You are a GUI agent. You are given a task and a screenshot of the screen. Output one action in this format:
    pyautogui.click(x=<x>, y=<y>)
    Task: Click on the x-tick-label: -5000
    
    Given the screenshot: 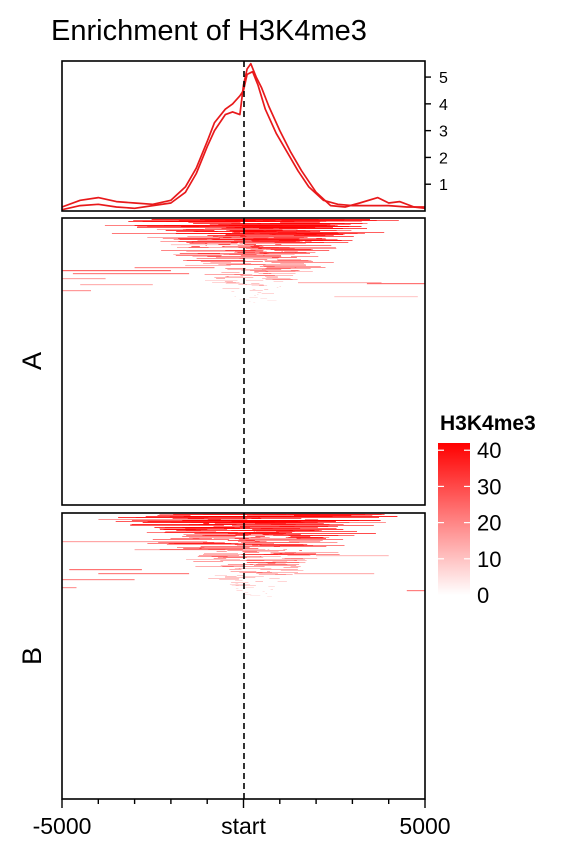 What is the action you would take?
    pyautogui.click(x=62, y=826)
    